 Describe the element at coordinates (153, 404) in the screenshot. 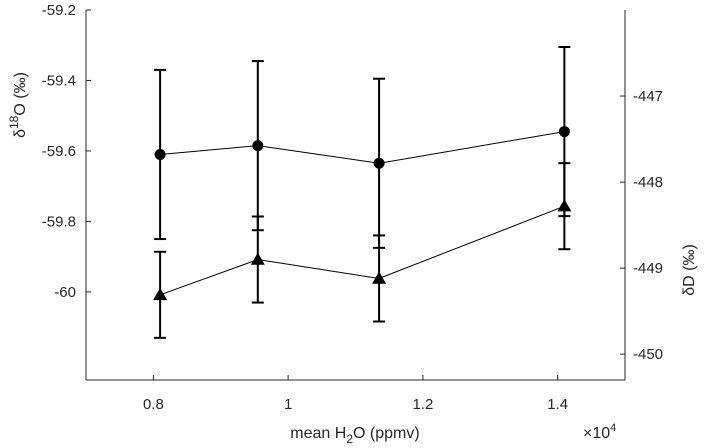

I see `x-tick-label: 0.8` at that location.